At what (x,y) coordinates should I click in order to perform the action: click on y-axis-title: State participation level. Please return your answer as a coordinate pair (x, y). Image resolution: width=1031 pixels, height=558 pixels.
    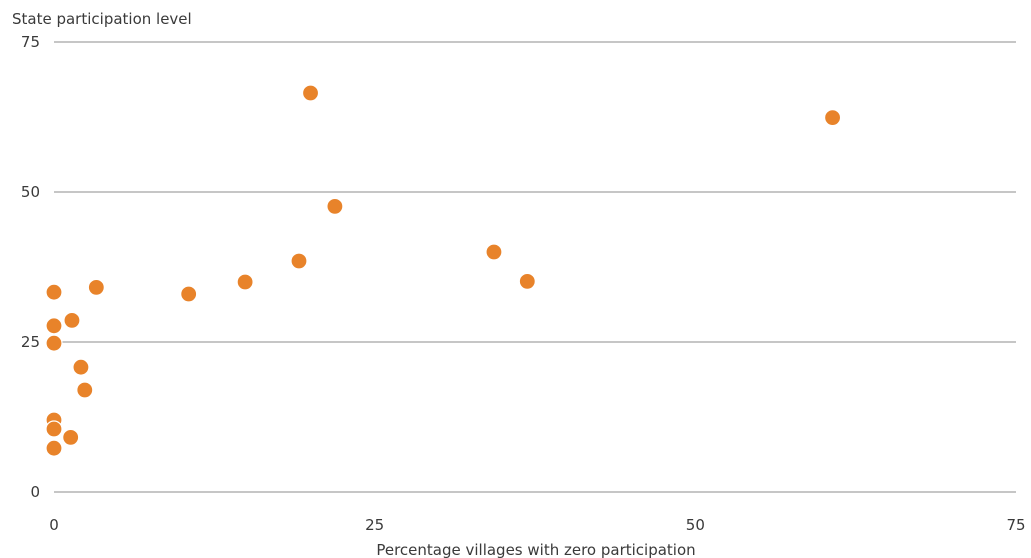
    Looking at the image, I should click on (102, 19).